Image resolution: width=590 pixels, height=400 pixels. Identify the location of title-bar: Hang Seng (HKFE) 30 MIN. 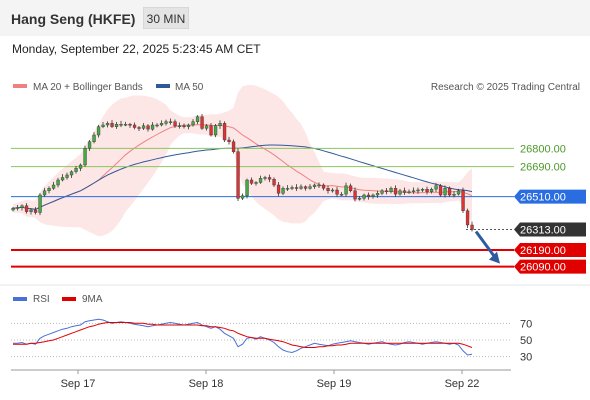
(295, 18).